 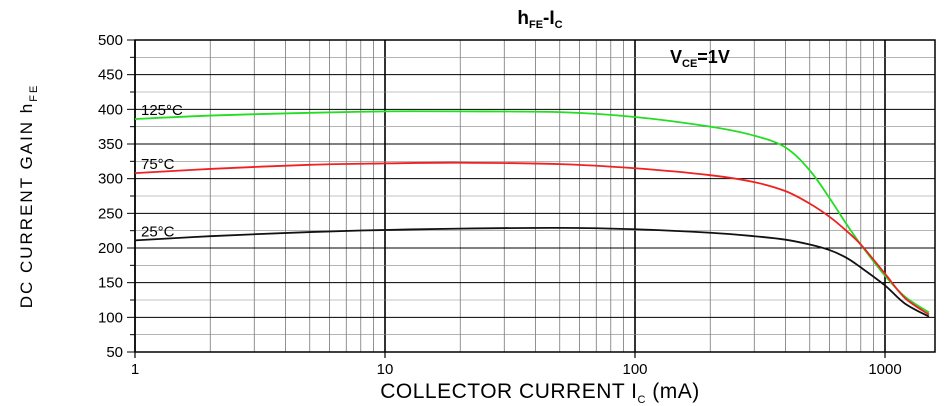 What do you see at coordinates (385, 369) in the screenshot?
I see `x-tick-label: 10` at bounding box center [385, 369].